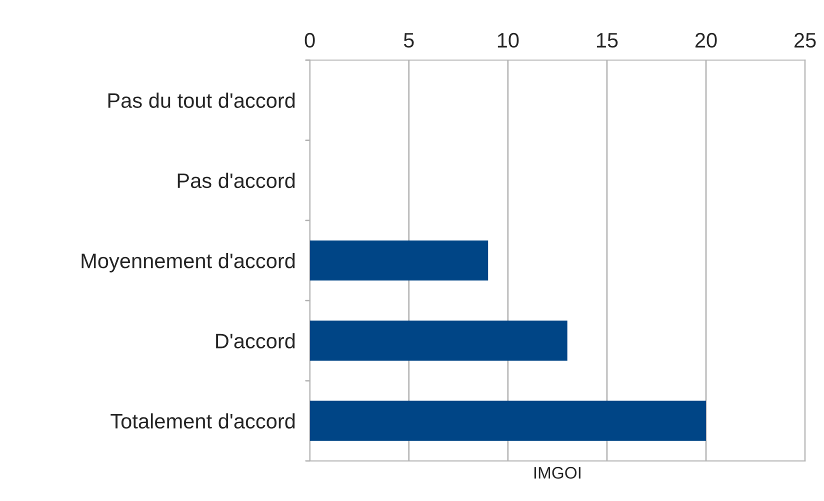 This screenshot has width=824, height=501. I want to click on x-tick-label: 5, so click(409, 40).